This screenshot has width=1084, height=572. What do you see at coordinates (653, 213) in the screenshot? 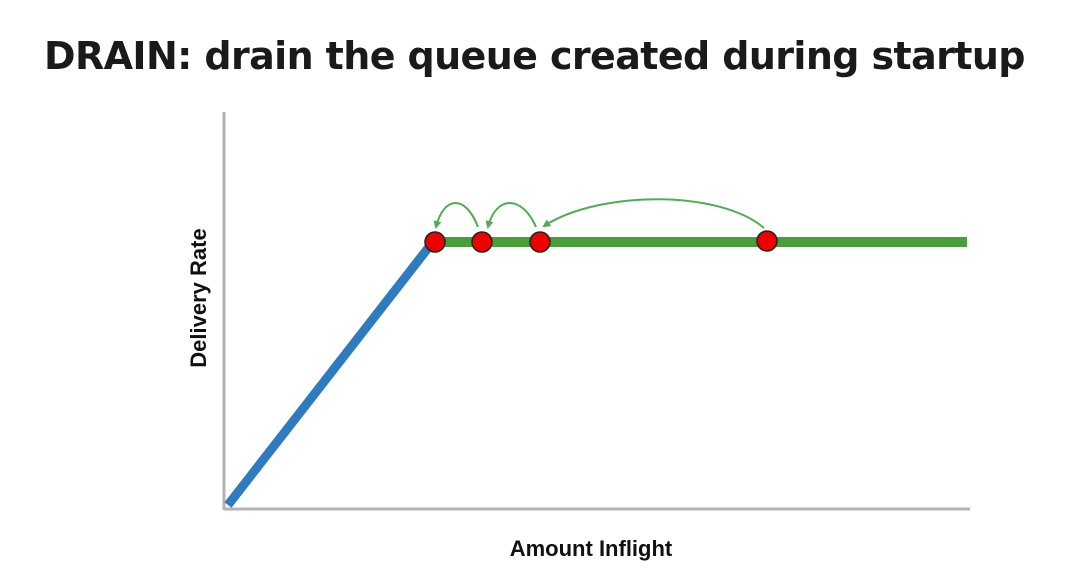
I see `drain-arrow-long` at bounding box center [653, 213].